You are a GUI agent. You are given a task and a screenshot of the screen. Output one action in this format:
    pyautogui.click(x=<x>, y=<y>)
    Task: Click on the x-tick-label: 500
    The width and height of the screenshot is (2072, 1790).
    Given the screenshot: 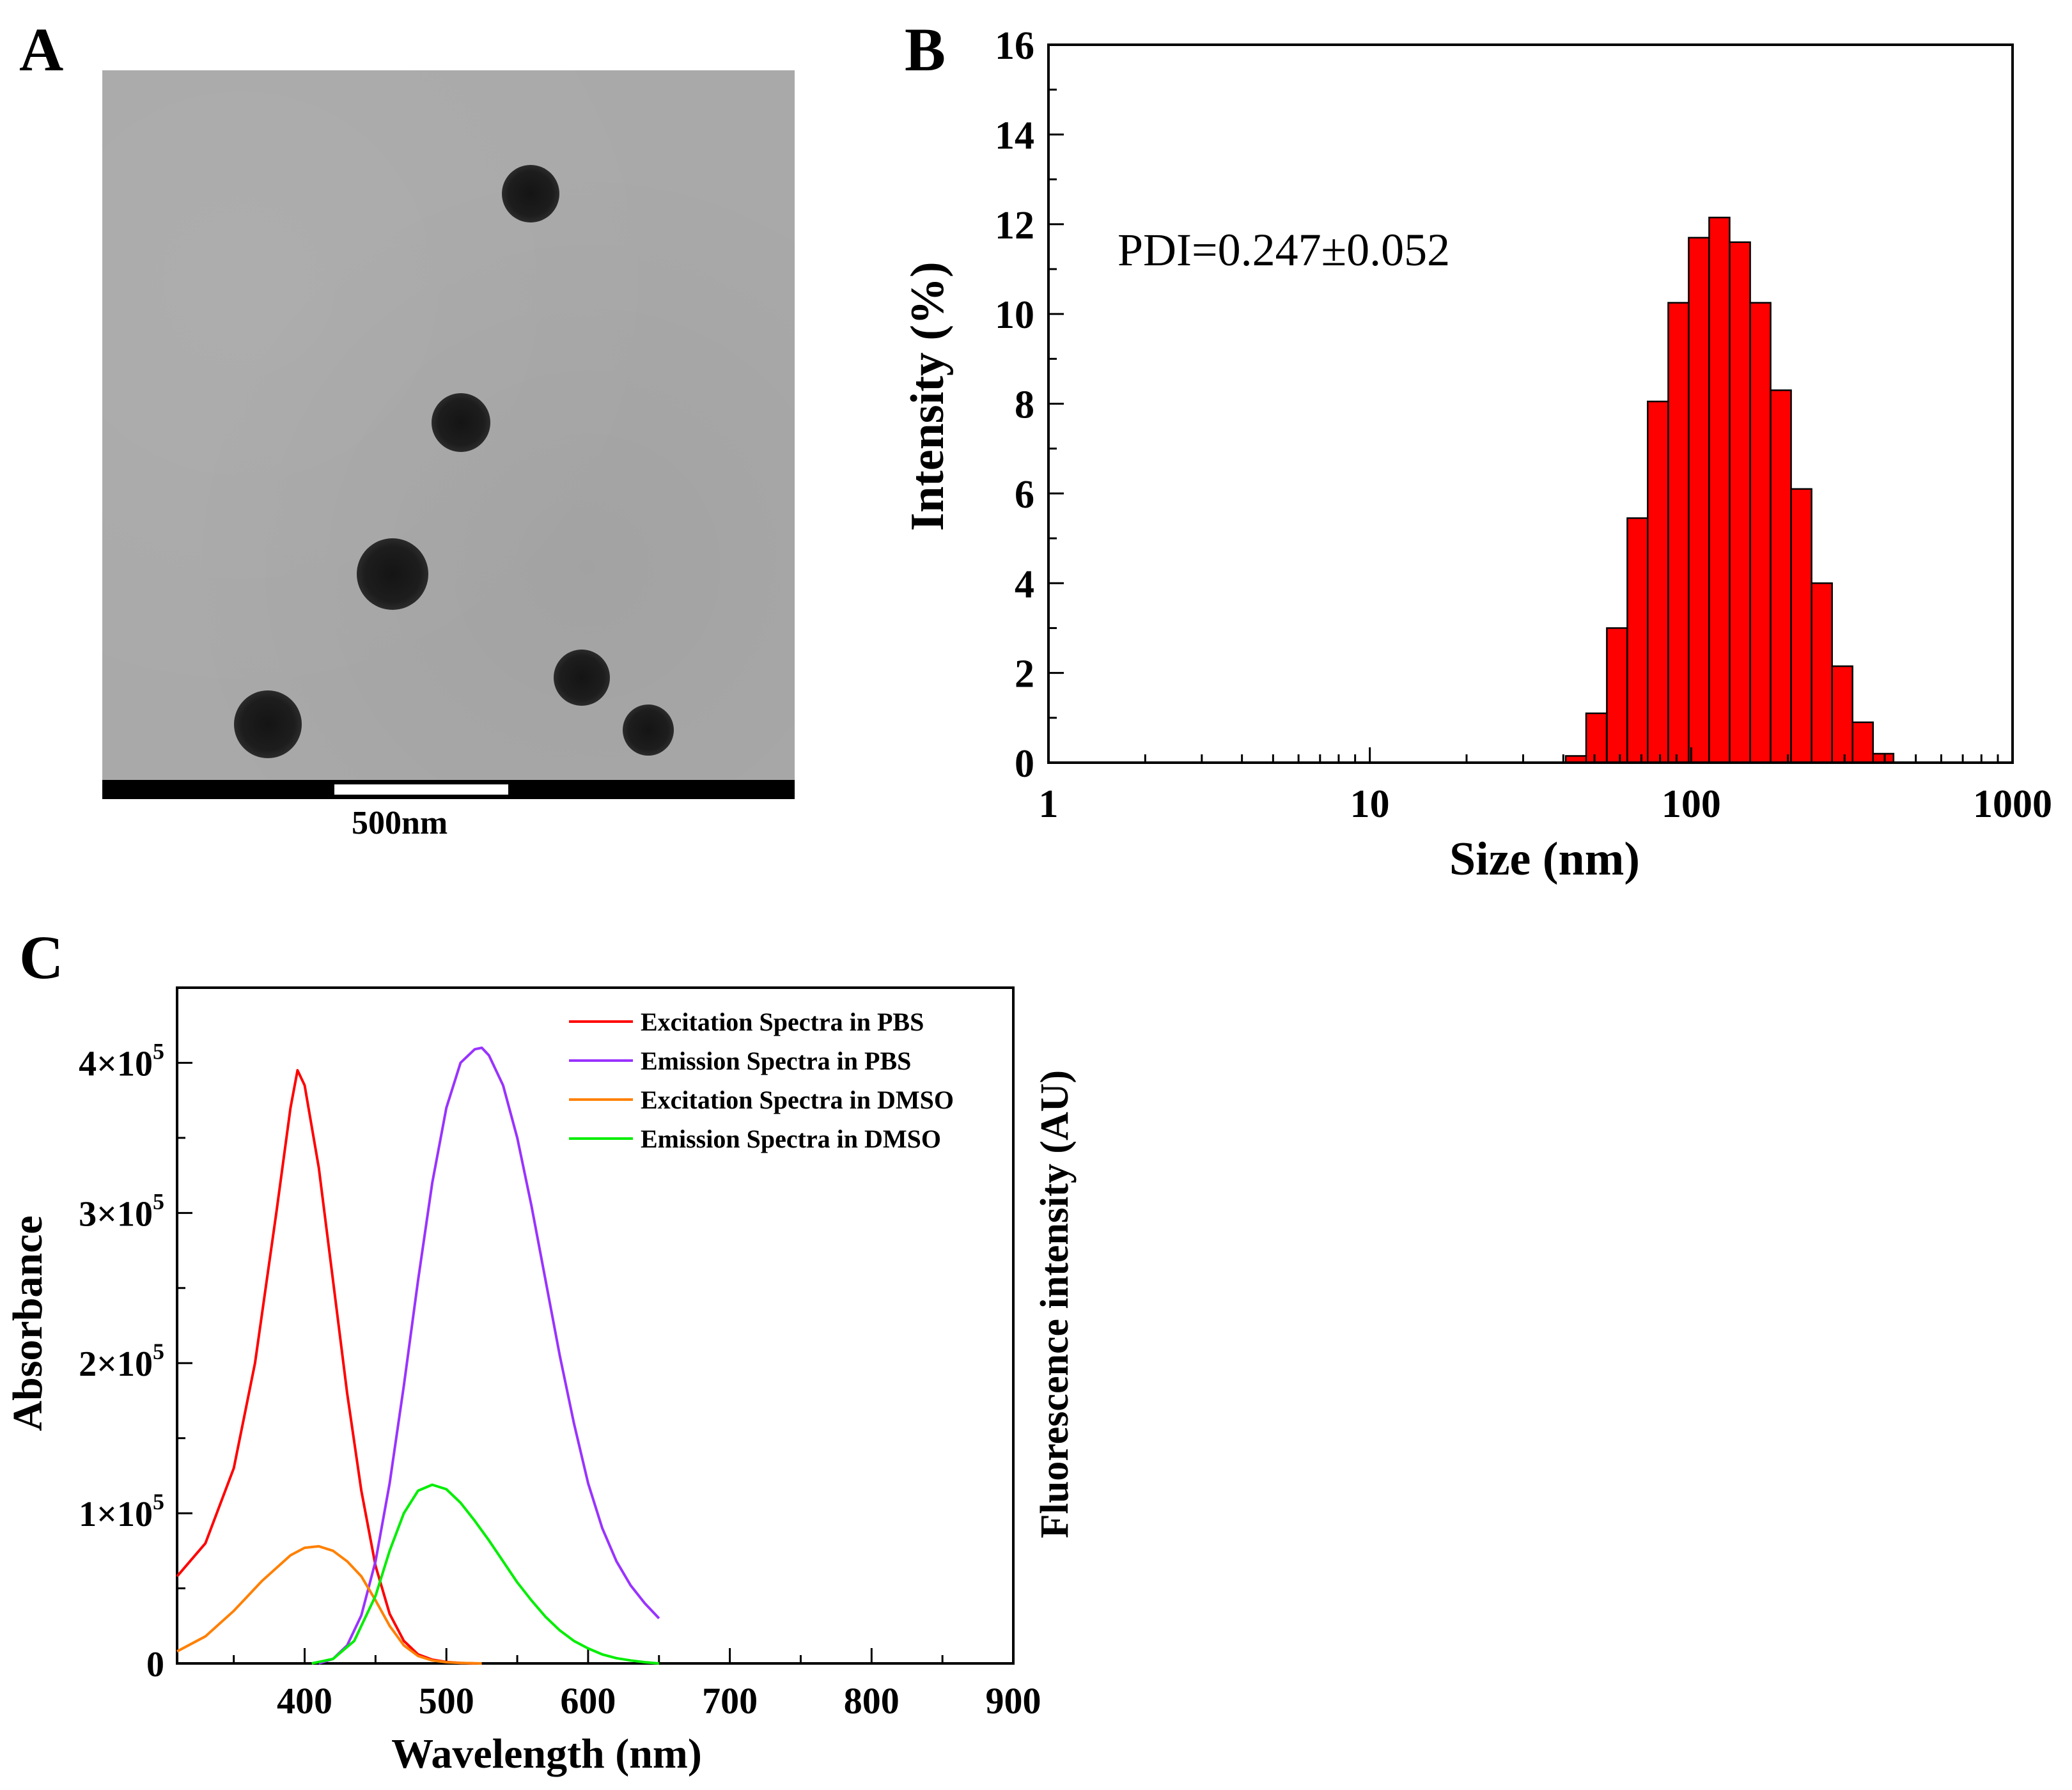 What is the action you would take?
    pyautogui.click(x=446, y=1701)
    